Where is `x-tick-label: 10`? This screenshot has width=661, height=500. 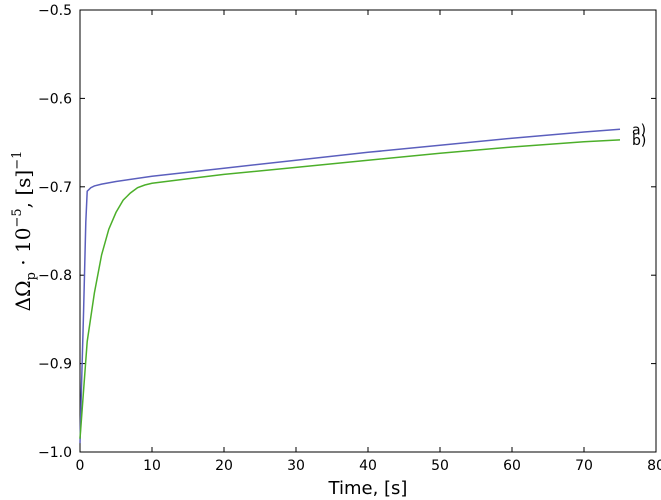 x-tick-label: 10 is located at coordinates (152, 466).